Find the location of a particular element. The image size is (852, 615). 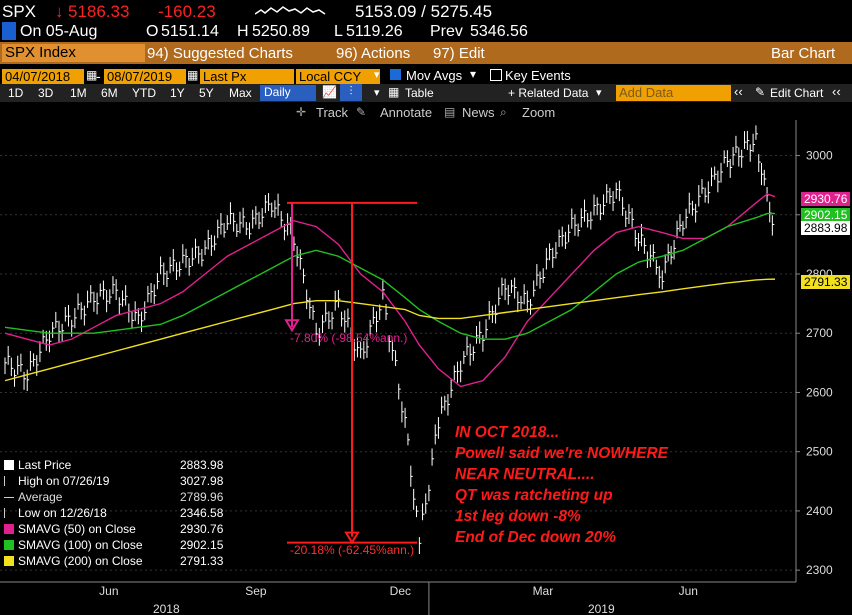

y-tick-label: 3000 is located at coordinates (819, 156).